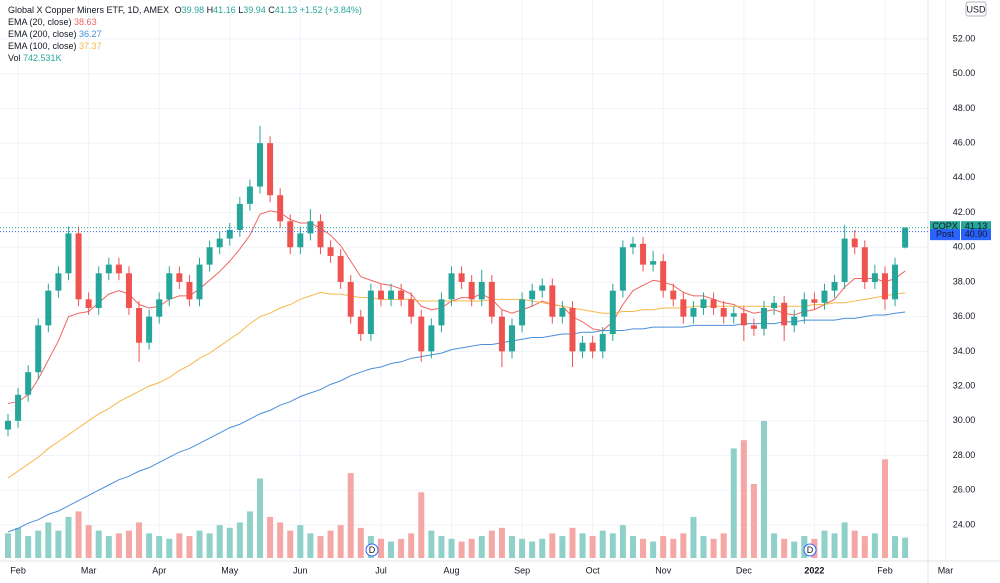  I want to click on x-tick-label: Aug, so click(452, 570).